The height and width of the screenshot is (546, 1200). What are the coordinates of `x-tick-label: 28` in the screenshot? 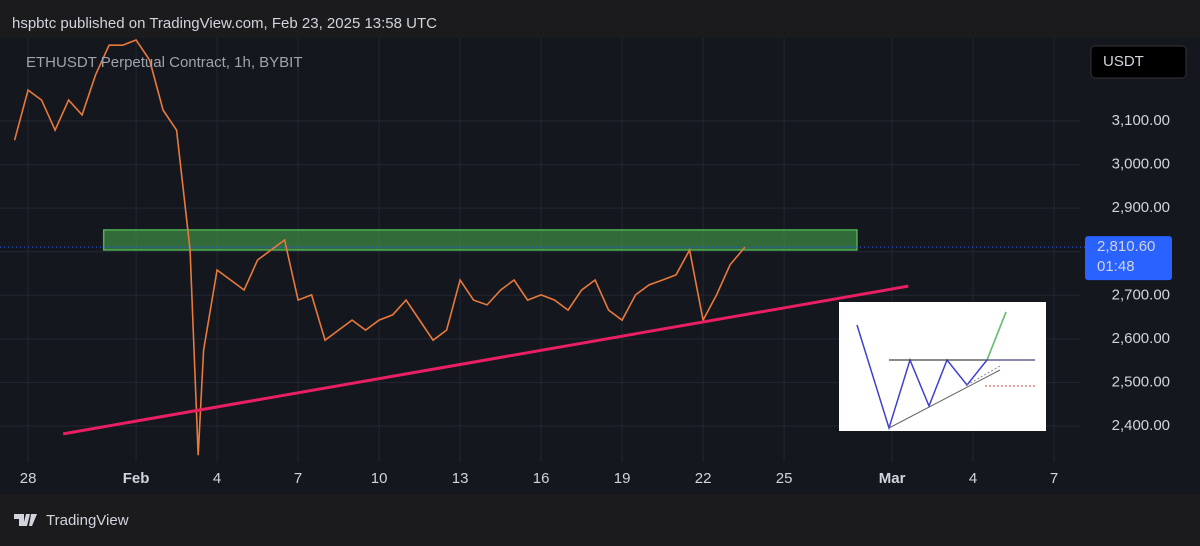 It's located at (28, 478).